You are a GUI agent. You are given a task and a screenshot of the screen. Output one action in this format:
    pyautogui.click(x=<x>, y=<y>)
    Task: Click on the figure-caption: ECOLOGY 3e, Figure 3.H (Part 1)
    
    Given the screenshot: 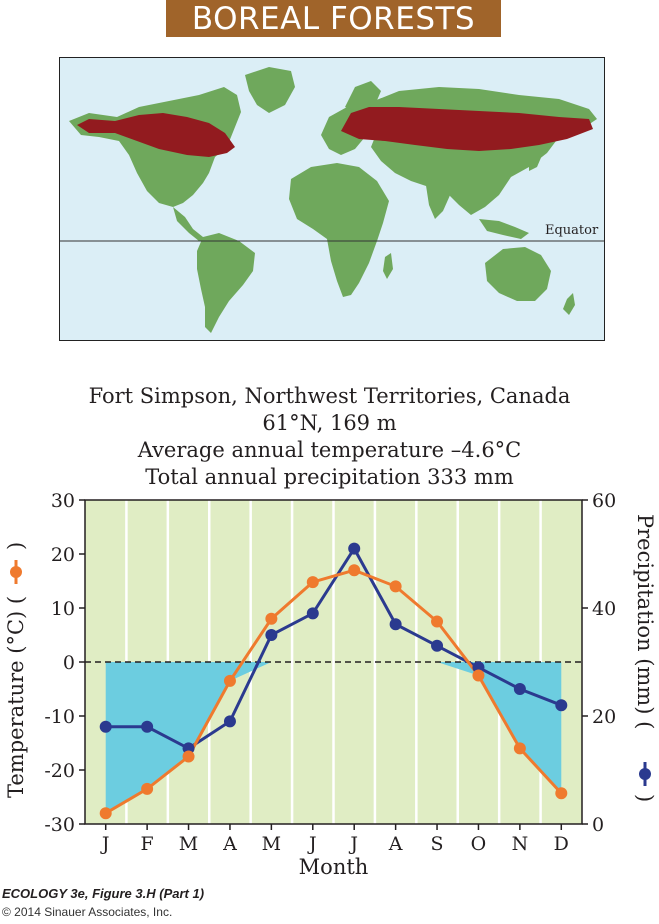 What is the action you would take?
    pyautogui.click(x=103, y=893)
    